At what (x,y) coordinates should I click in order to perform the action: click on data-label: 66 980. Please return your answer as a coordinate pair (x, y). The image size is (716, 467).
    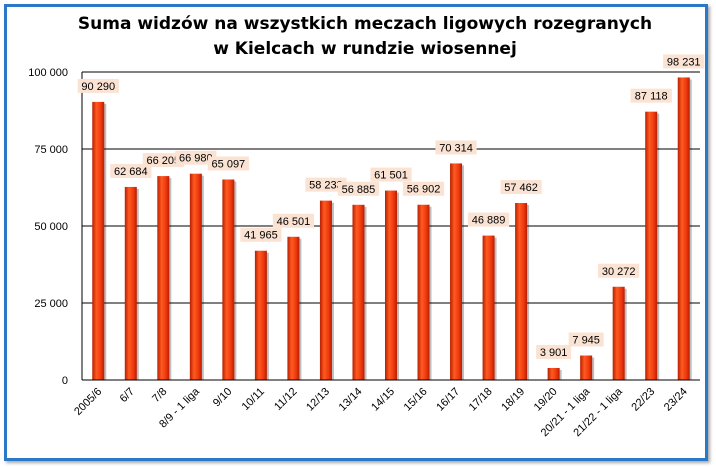
    Looking at the image, I should click on (196, 159).